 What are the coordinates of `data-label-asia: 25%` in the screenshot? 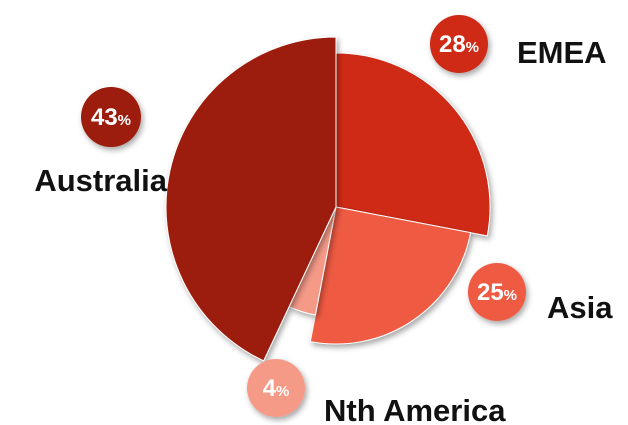 It's located at (497, 292).